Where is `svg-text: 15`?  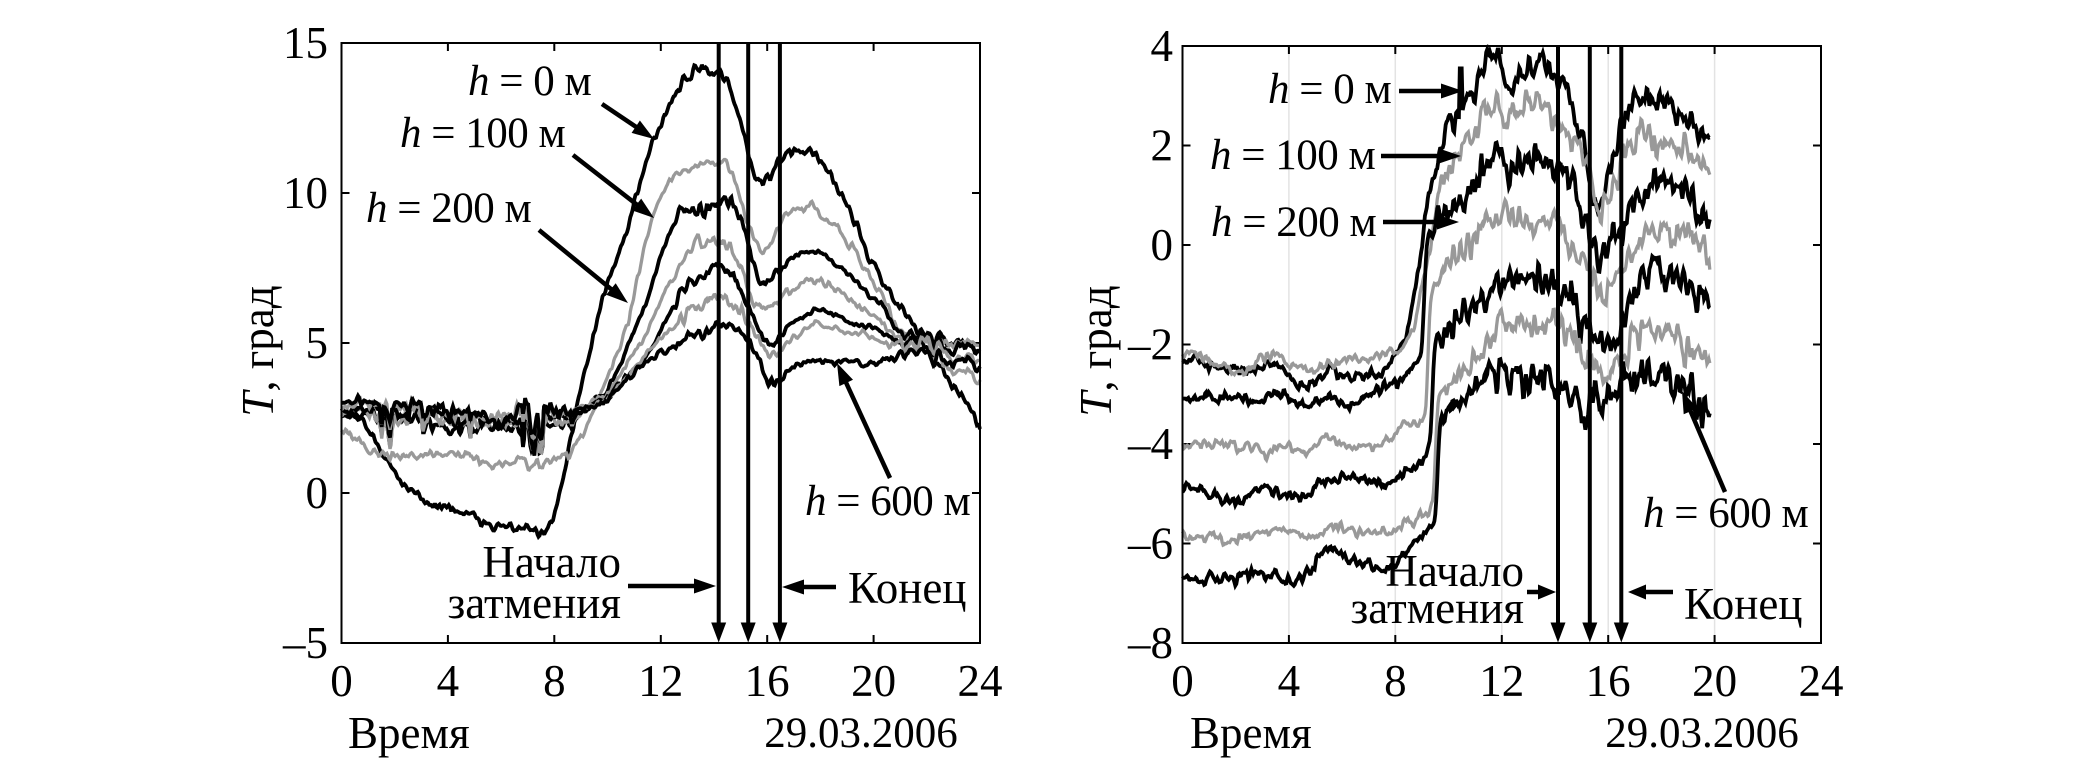
svg-text: 15 is located at coordinates (305, 43).